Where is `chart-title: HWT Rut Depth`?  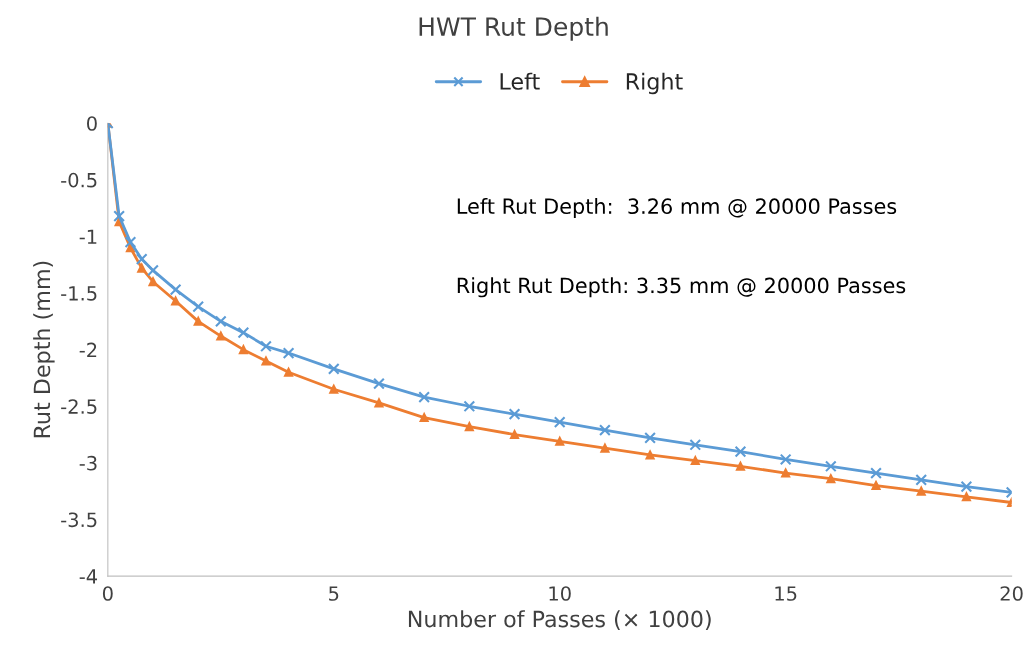 chart-title: HWT Rut Depth is located at coordinates (513, 28).